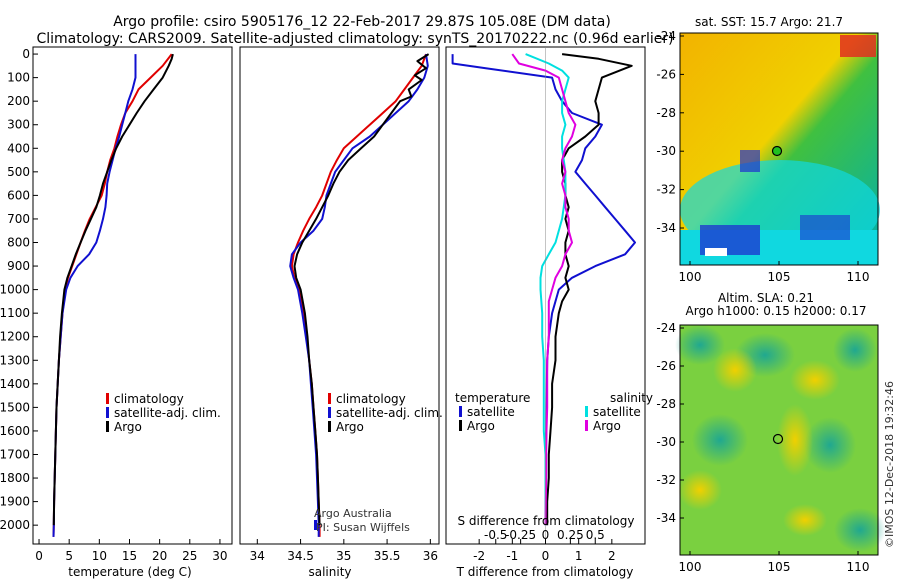 The width and height of the screenshot is (900, 580). Describe the element at coordinates (430, 556) in the screenshot. I see `x-tick-label: 36` at that location.